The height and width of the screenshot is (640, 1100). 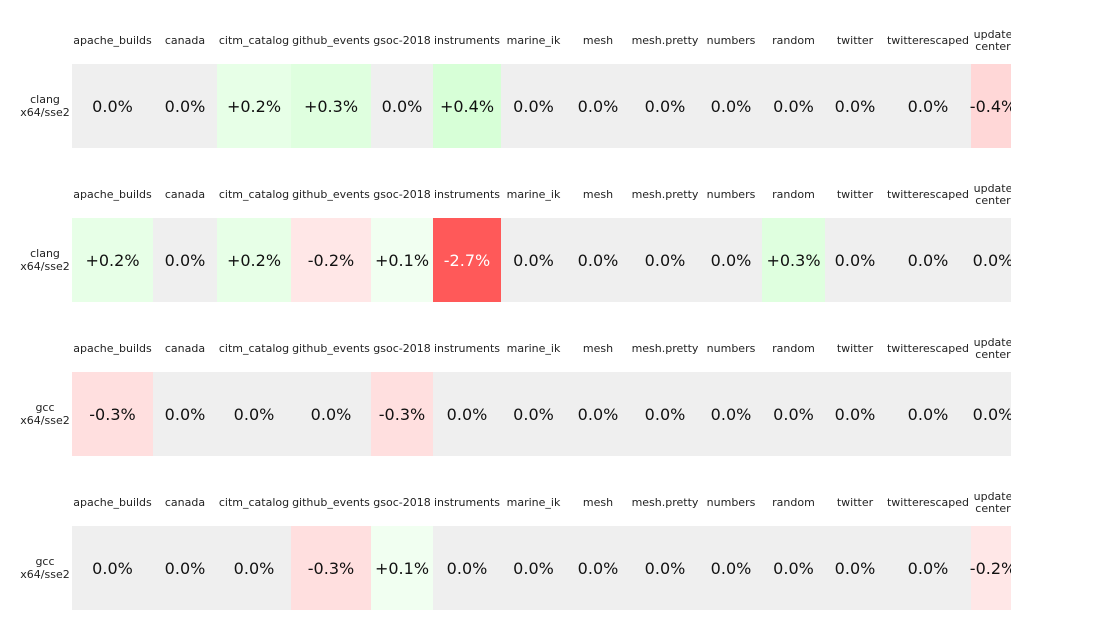 What do you see at coordinates (45, 106) in the screenshot?
I see `row-label: clang x64/sse2` at bounding box center [45, 106].